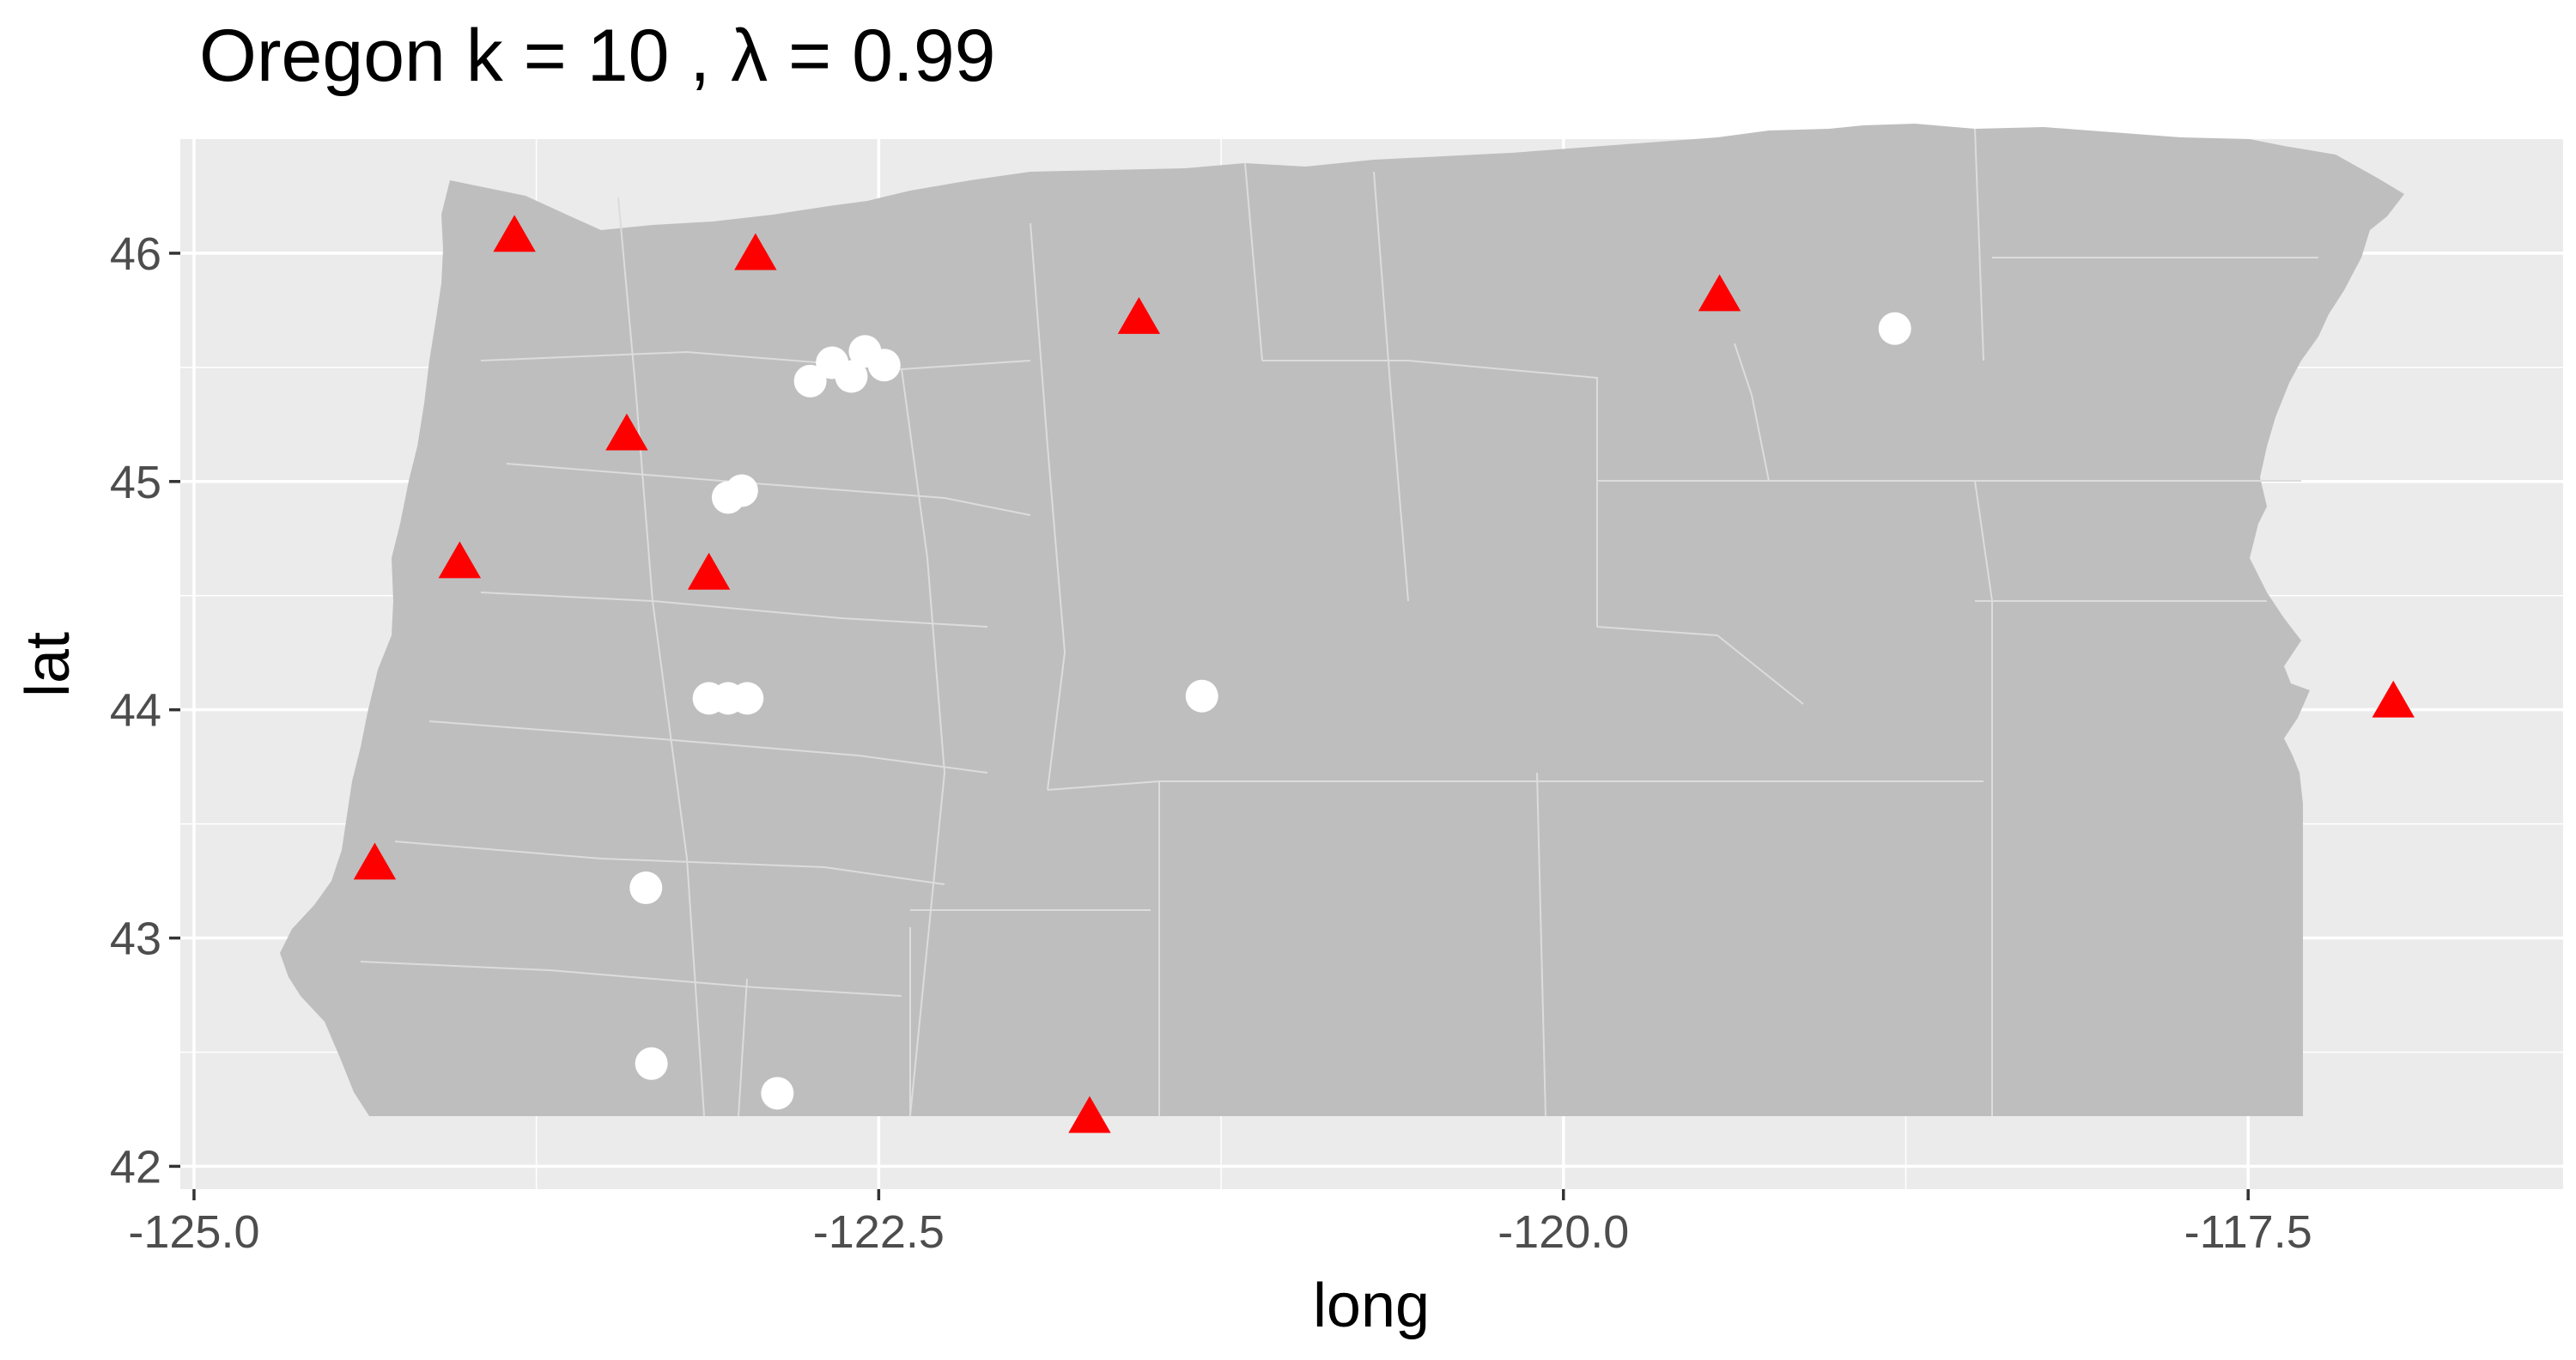 Image resolution: width=2576 pixels, height=1360 pixels. I want to click on x-tick-label: -120.0, so click(1564, 1232).